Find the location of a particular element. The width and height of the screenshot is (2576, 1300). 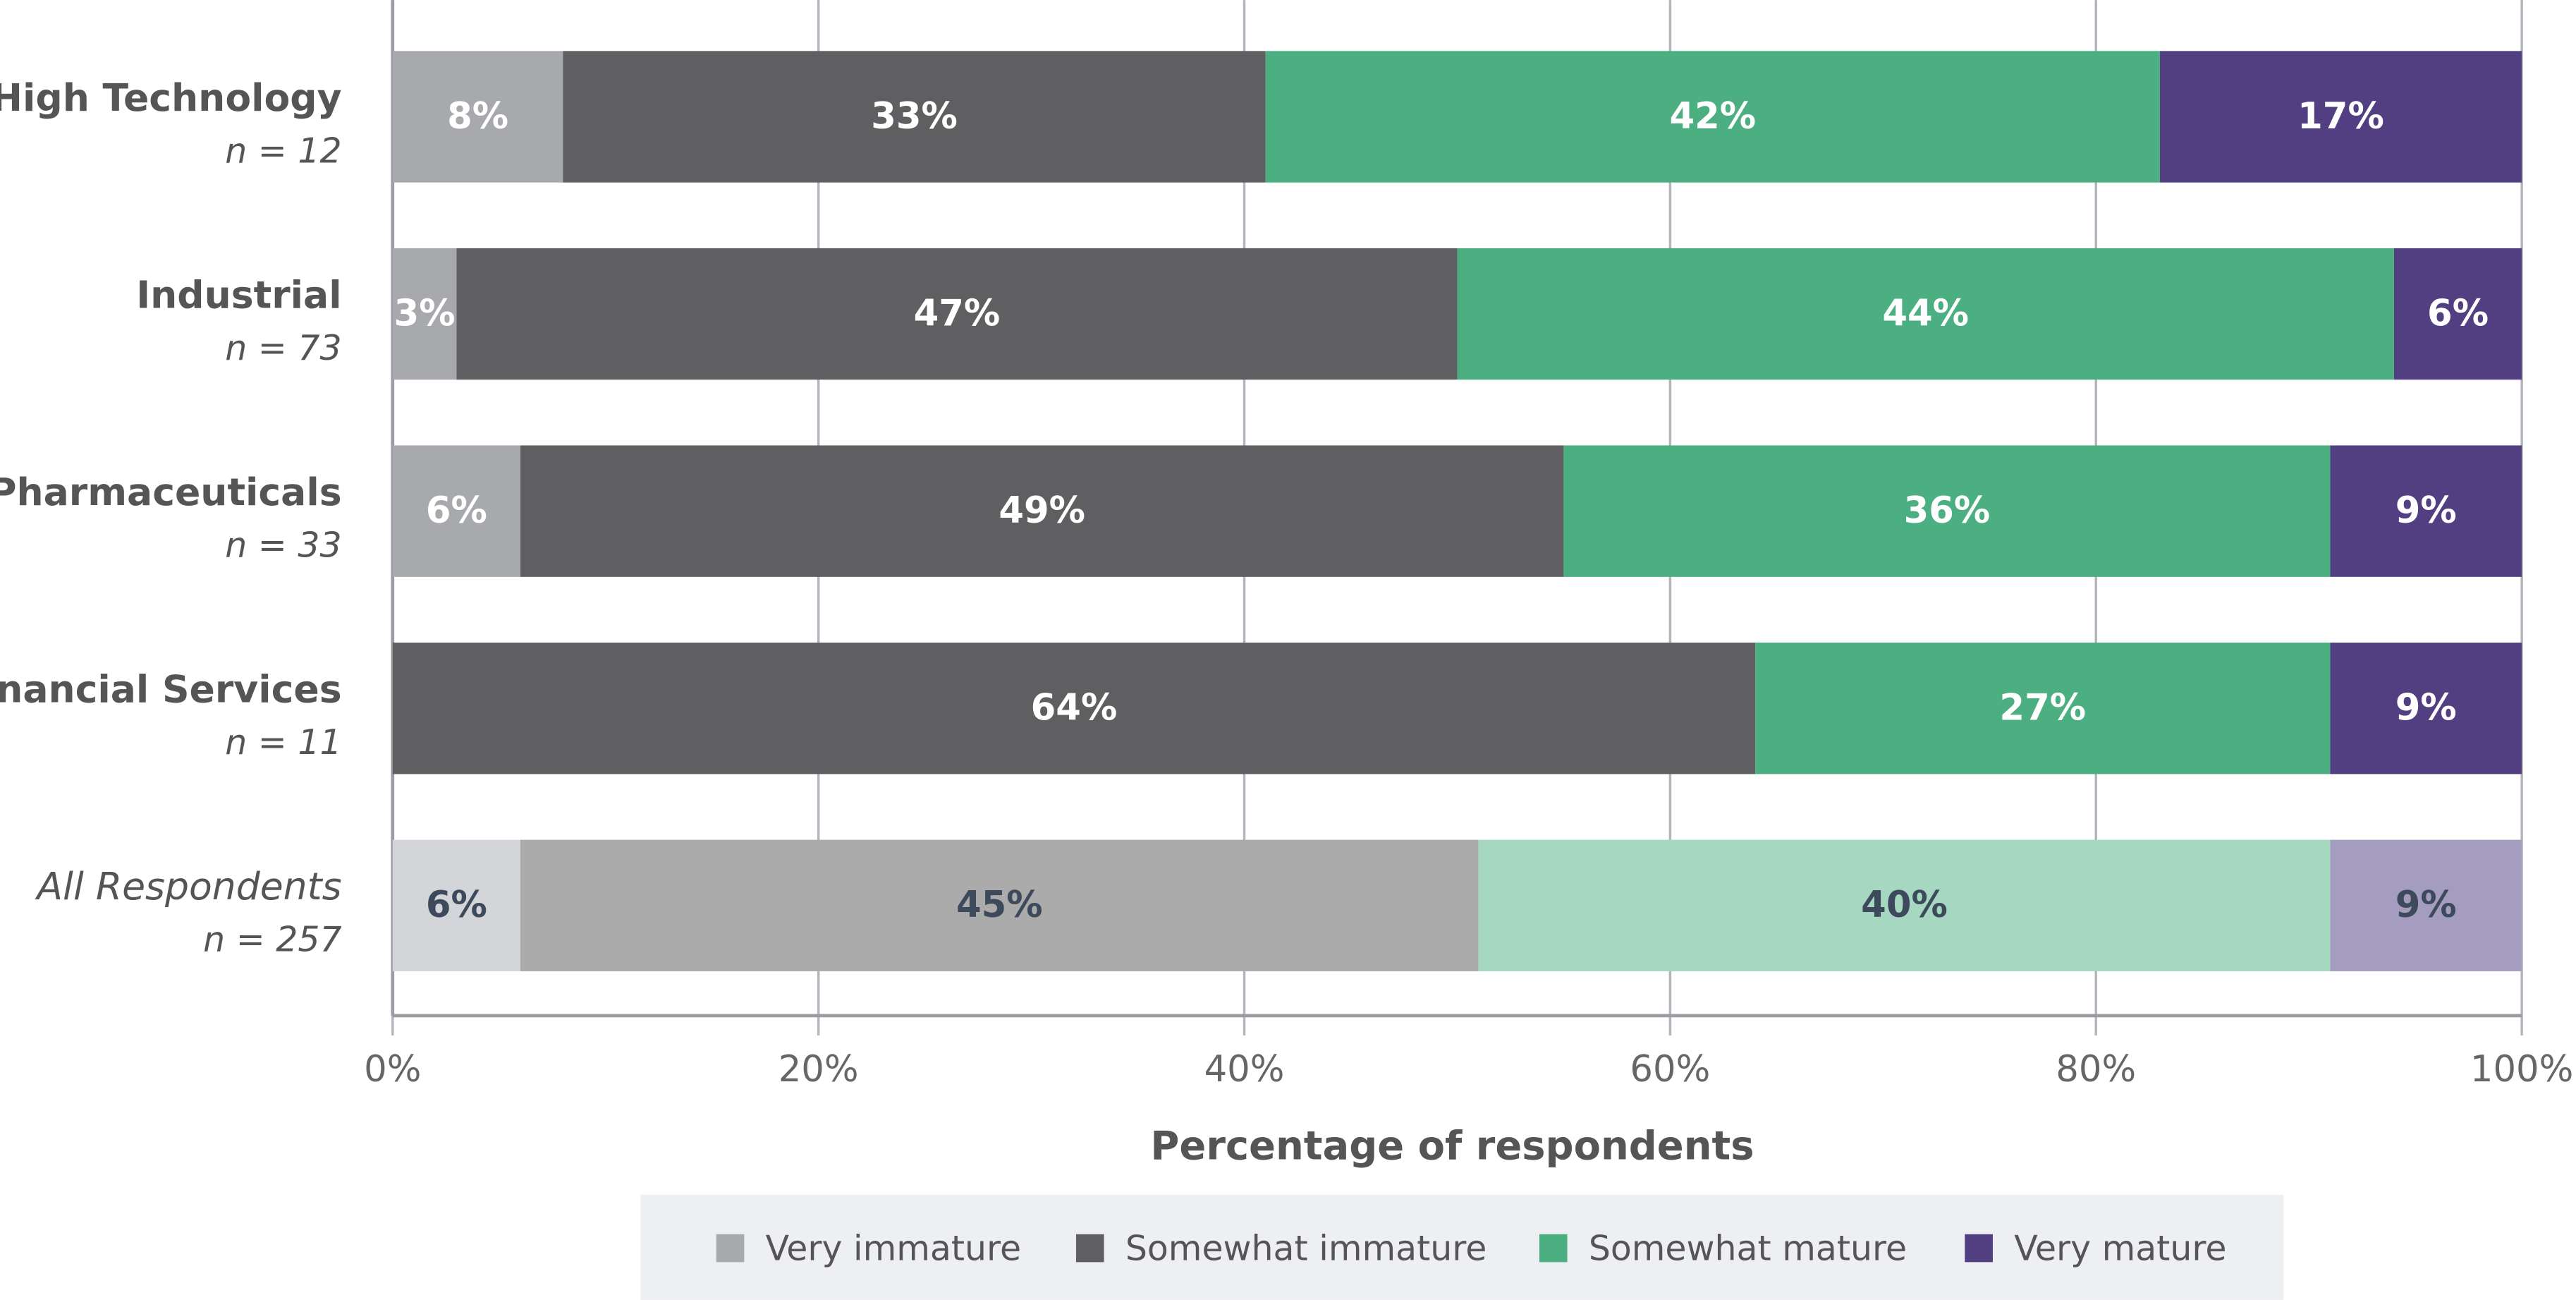

data-label: 47% is located at coordinates (958, 313).